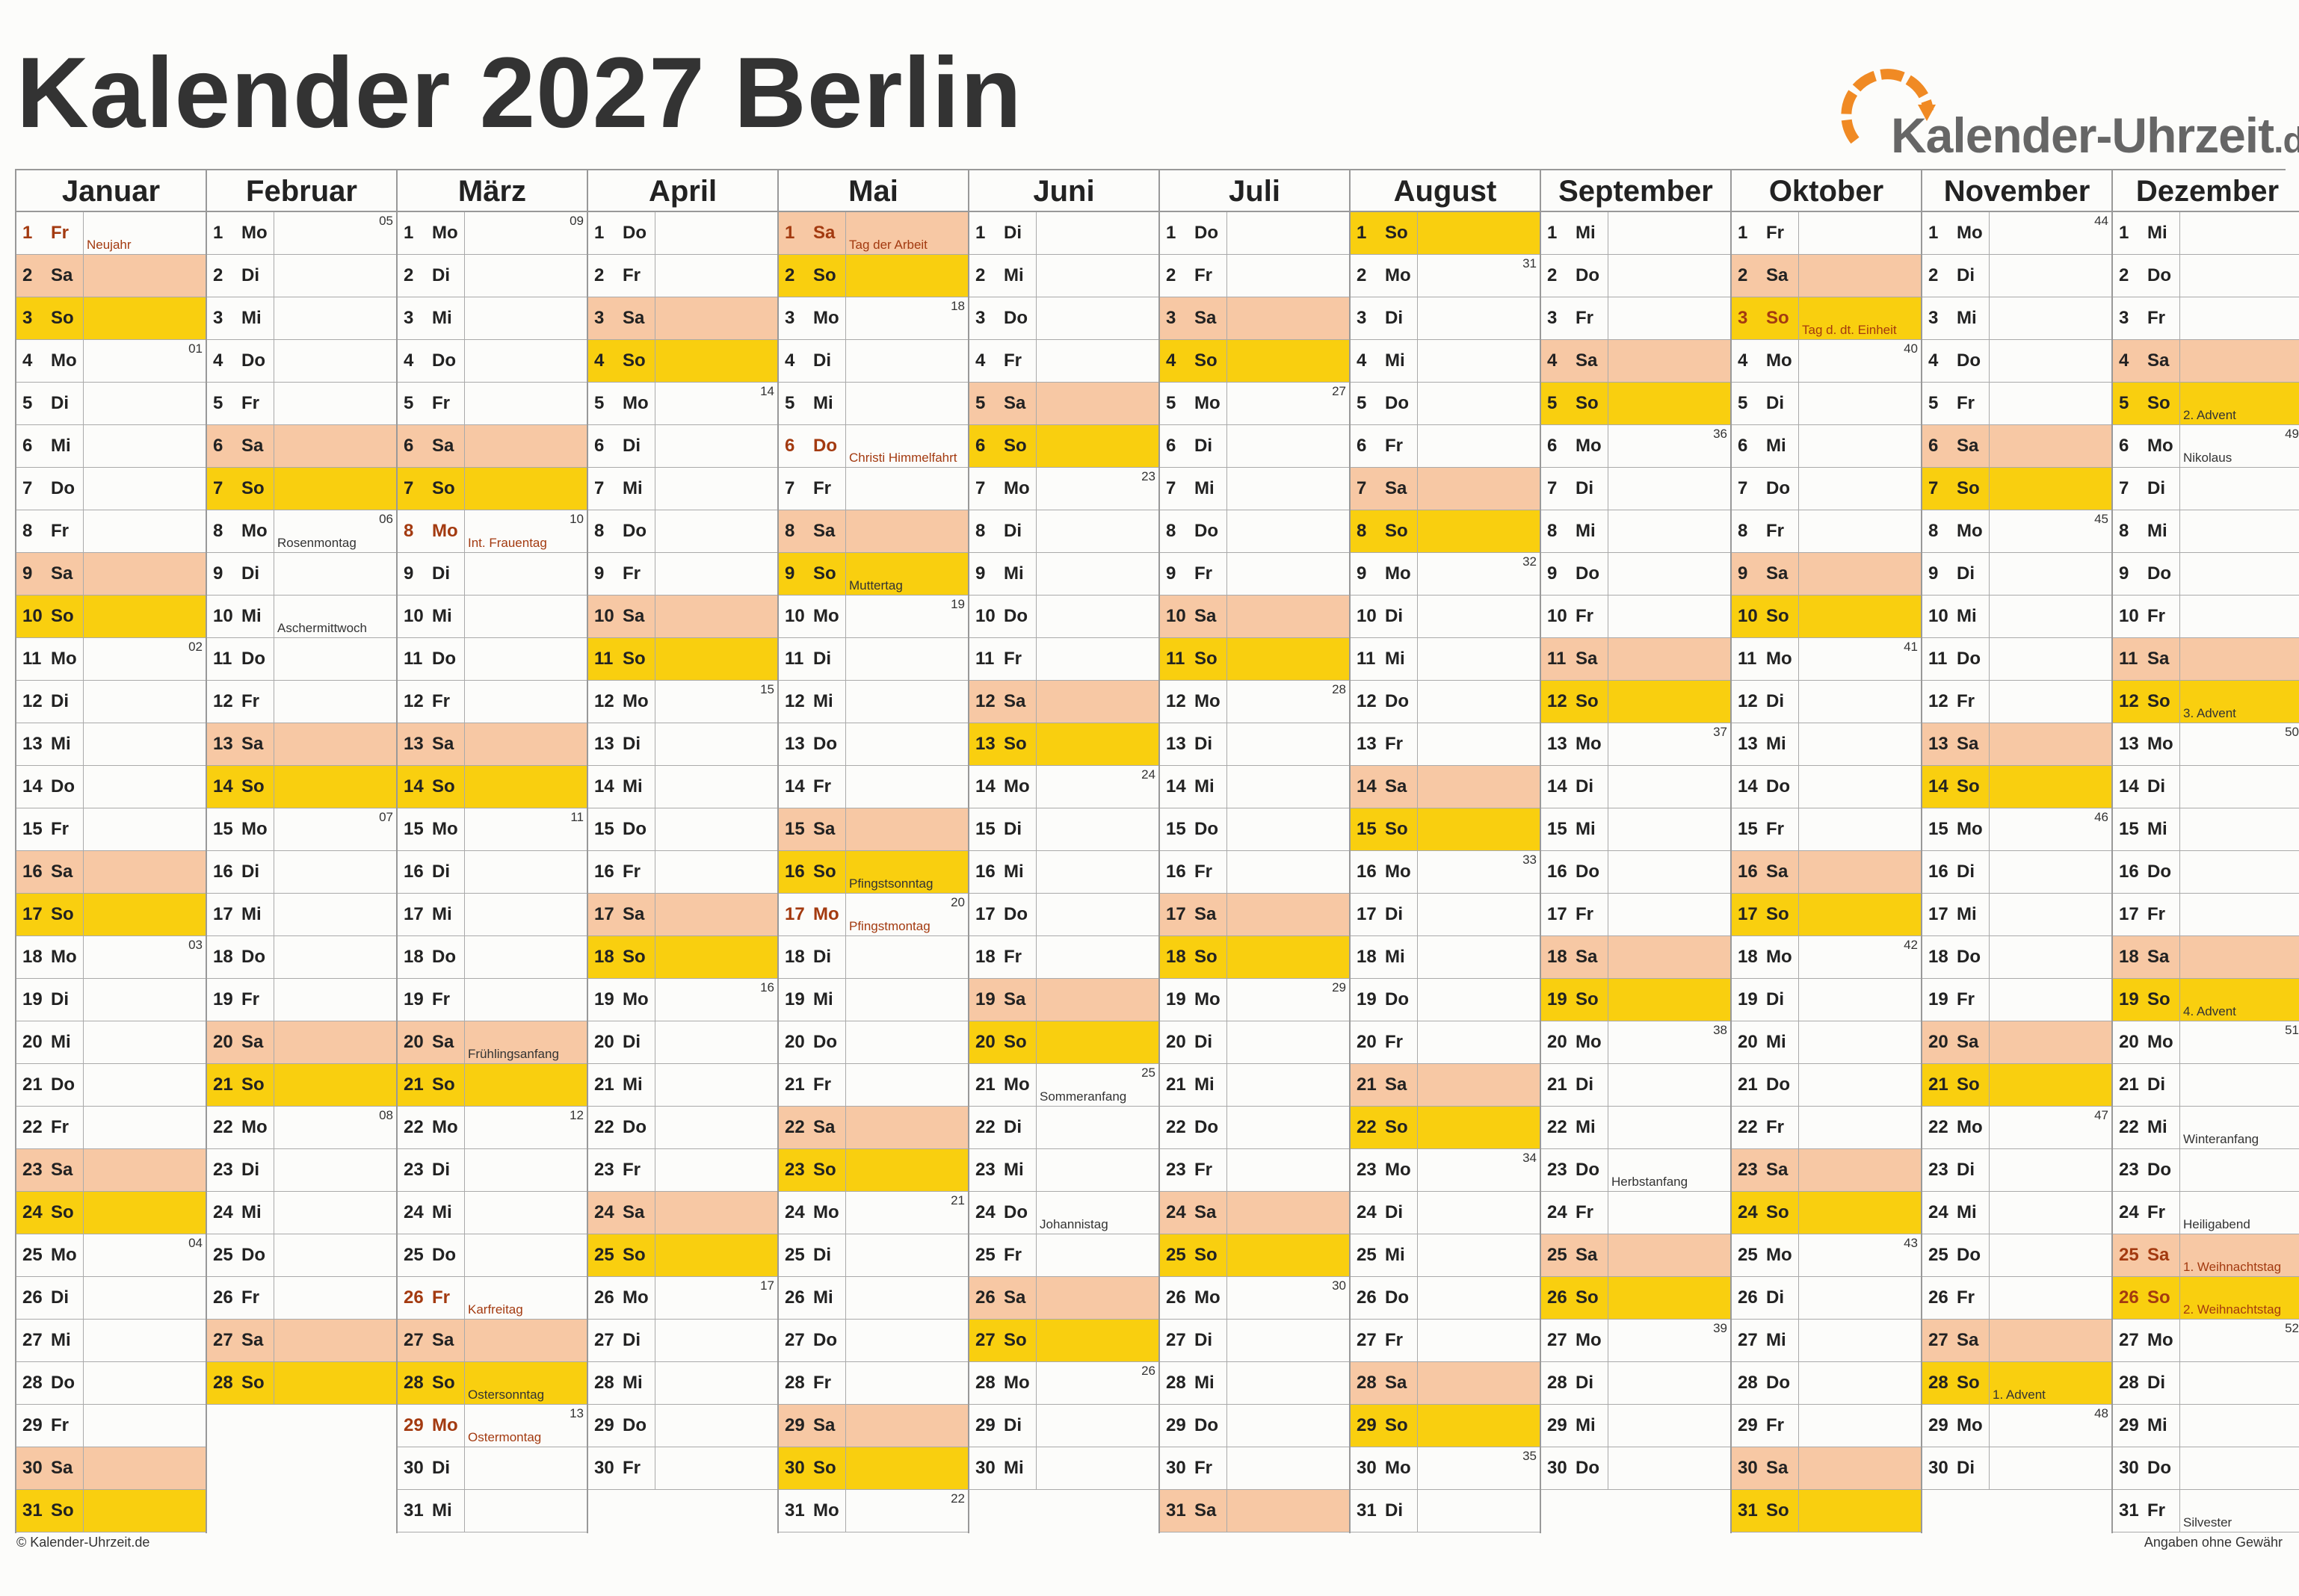 The height and width of the screenshot is (1596, 2299). Describe the element at coordinates (1956, 318) in the screenshot. I see `day-number-cell: 3 Mi` at that location.